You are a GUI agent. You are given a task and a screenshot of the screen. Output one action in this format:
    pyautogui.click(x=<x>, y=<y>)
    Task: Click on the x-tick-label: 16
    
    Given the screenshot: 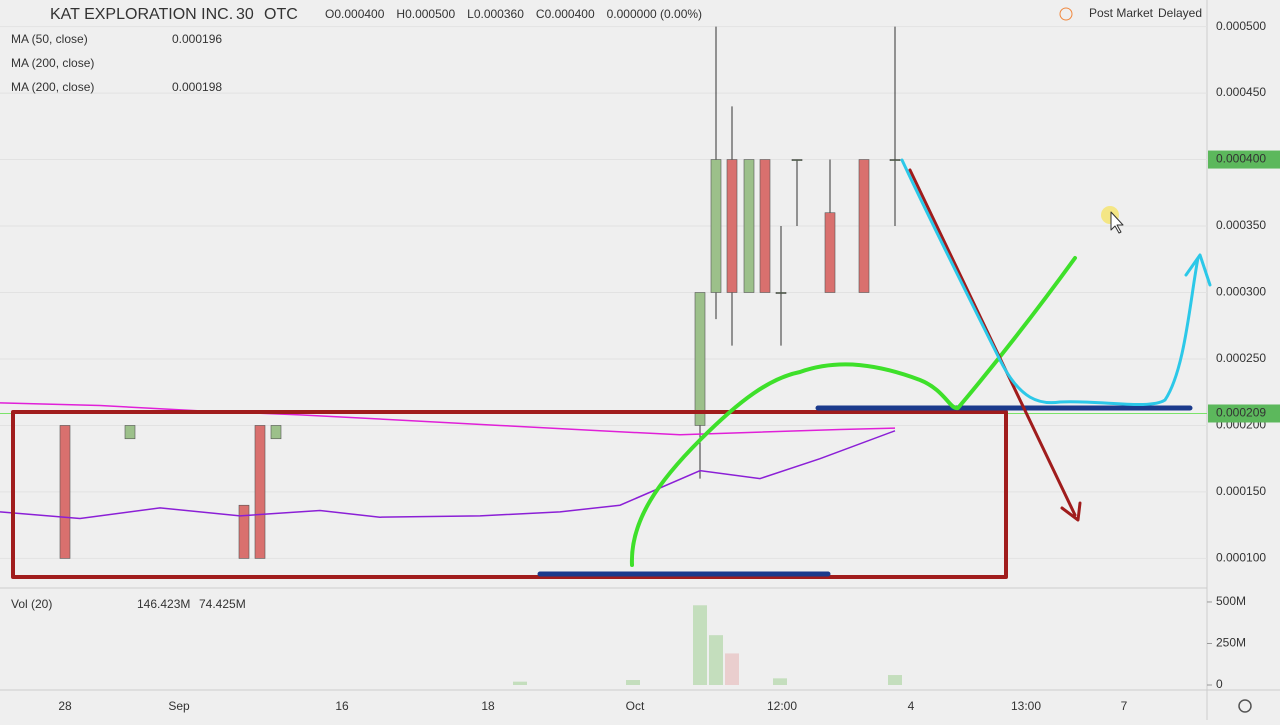 What is the action you would take?
    pyautogui.click(x=342, y=706)
    